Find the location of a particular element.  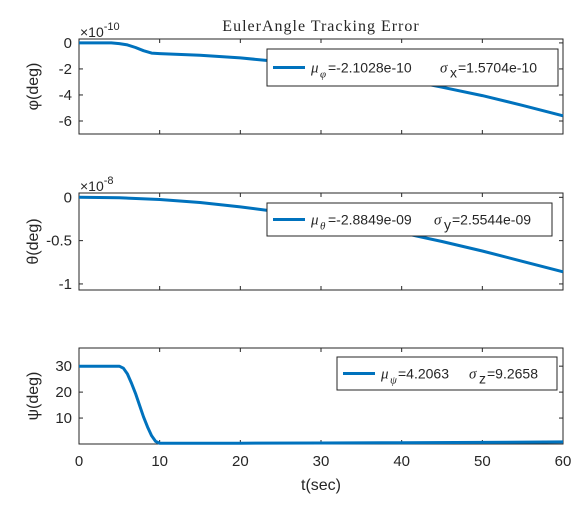

legend-sigma-value: =9.2658 is located at coordinates (512, 374).